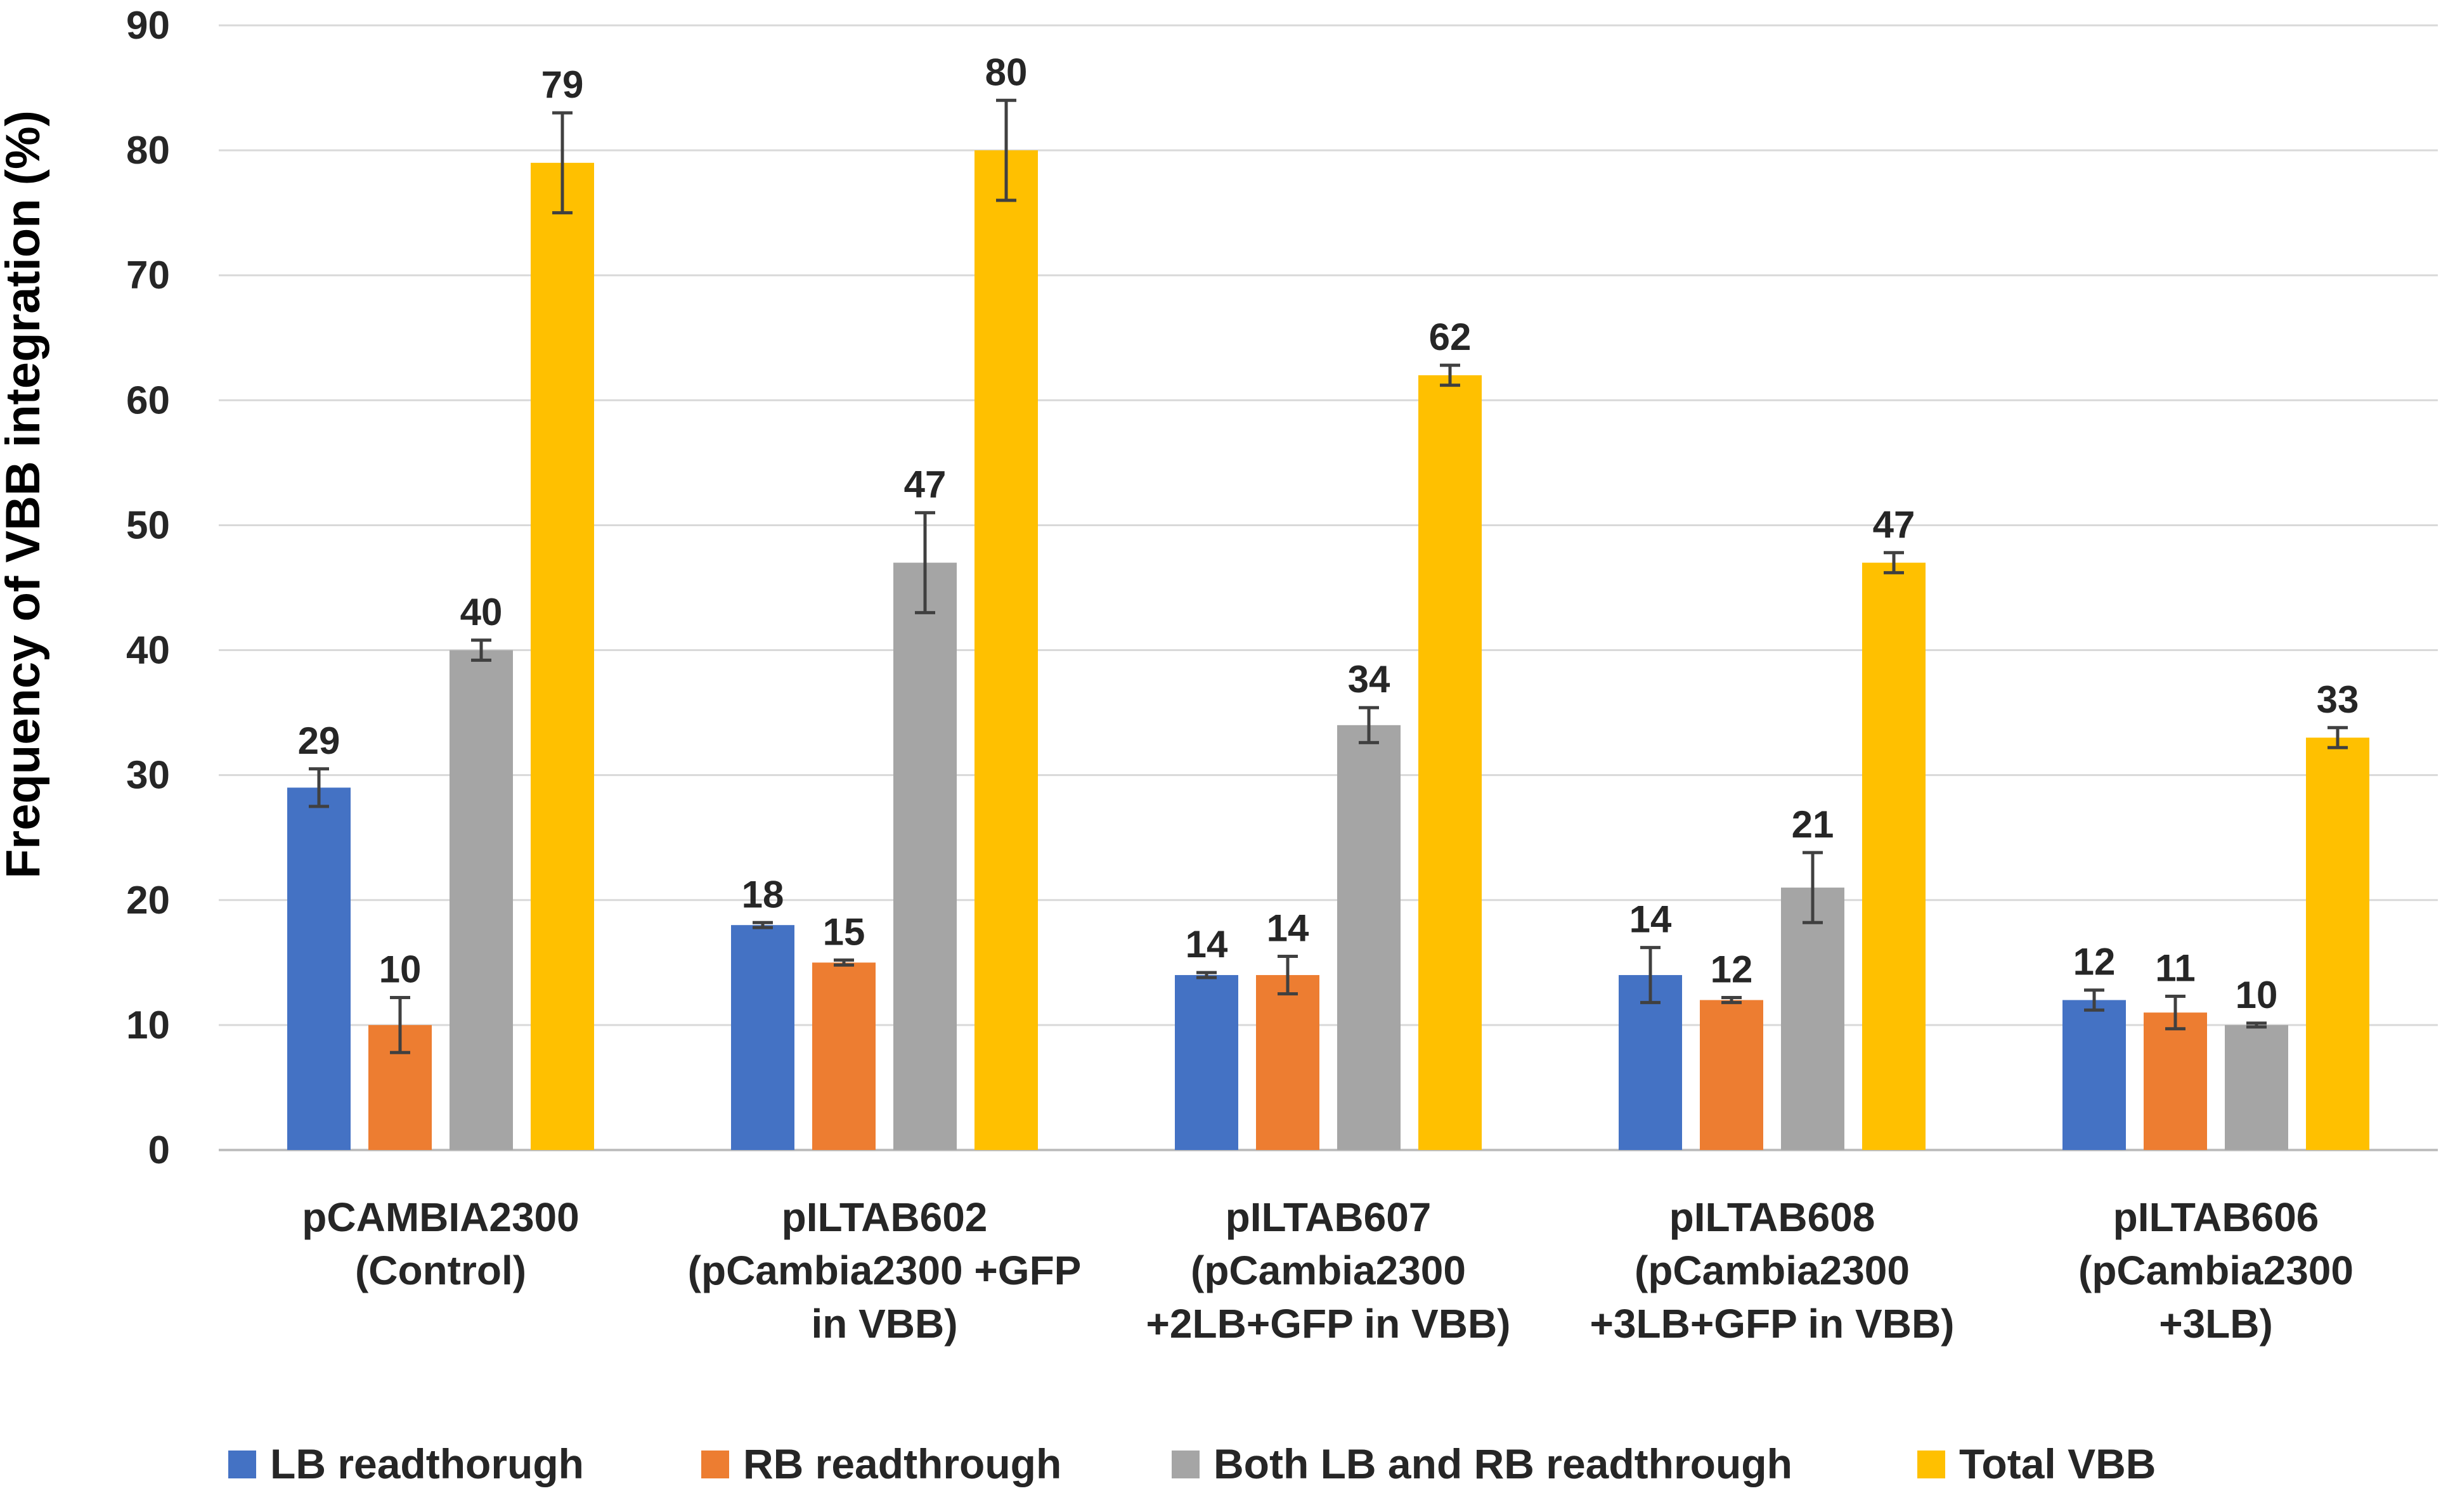  I want to click on y-tick-label: 70, so click(148, 275).